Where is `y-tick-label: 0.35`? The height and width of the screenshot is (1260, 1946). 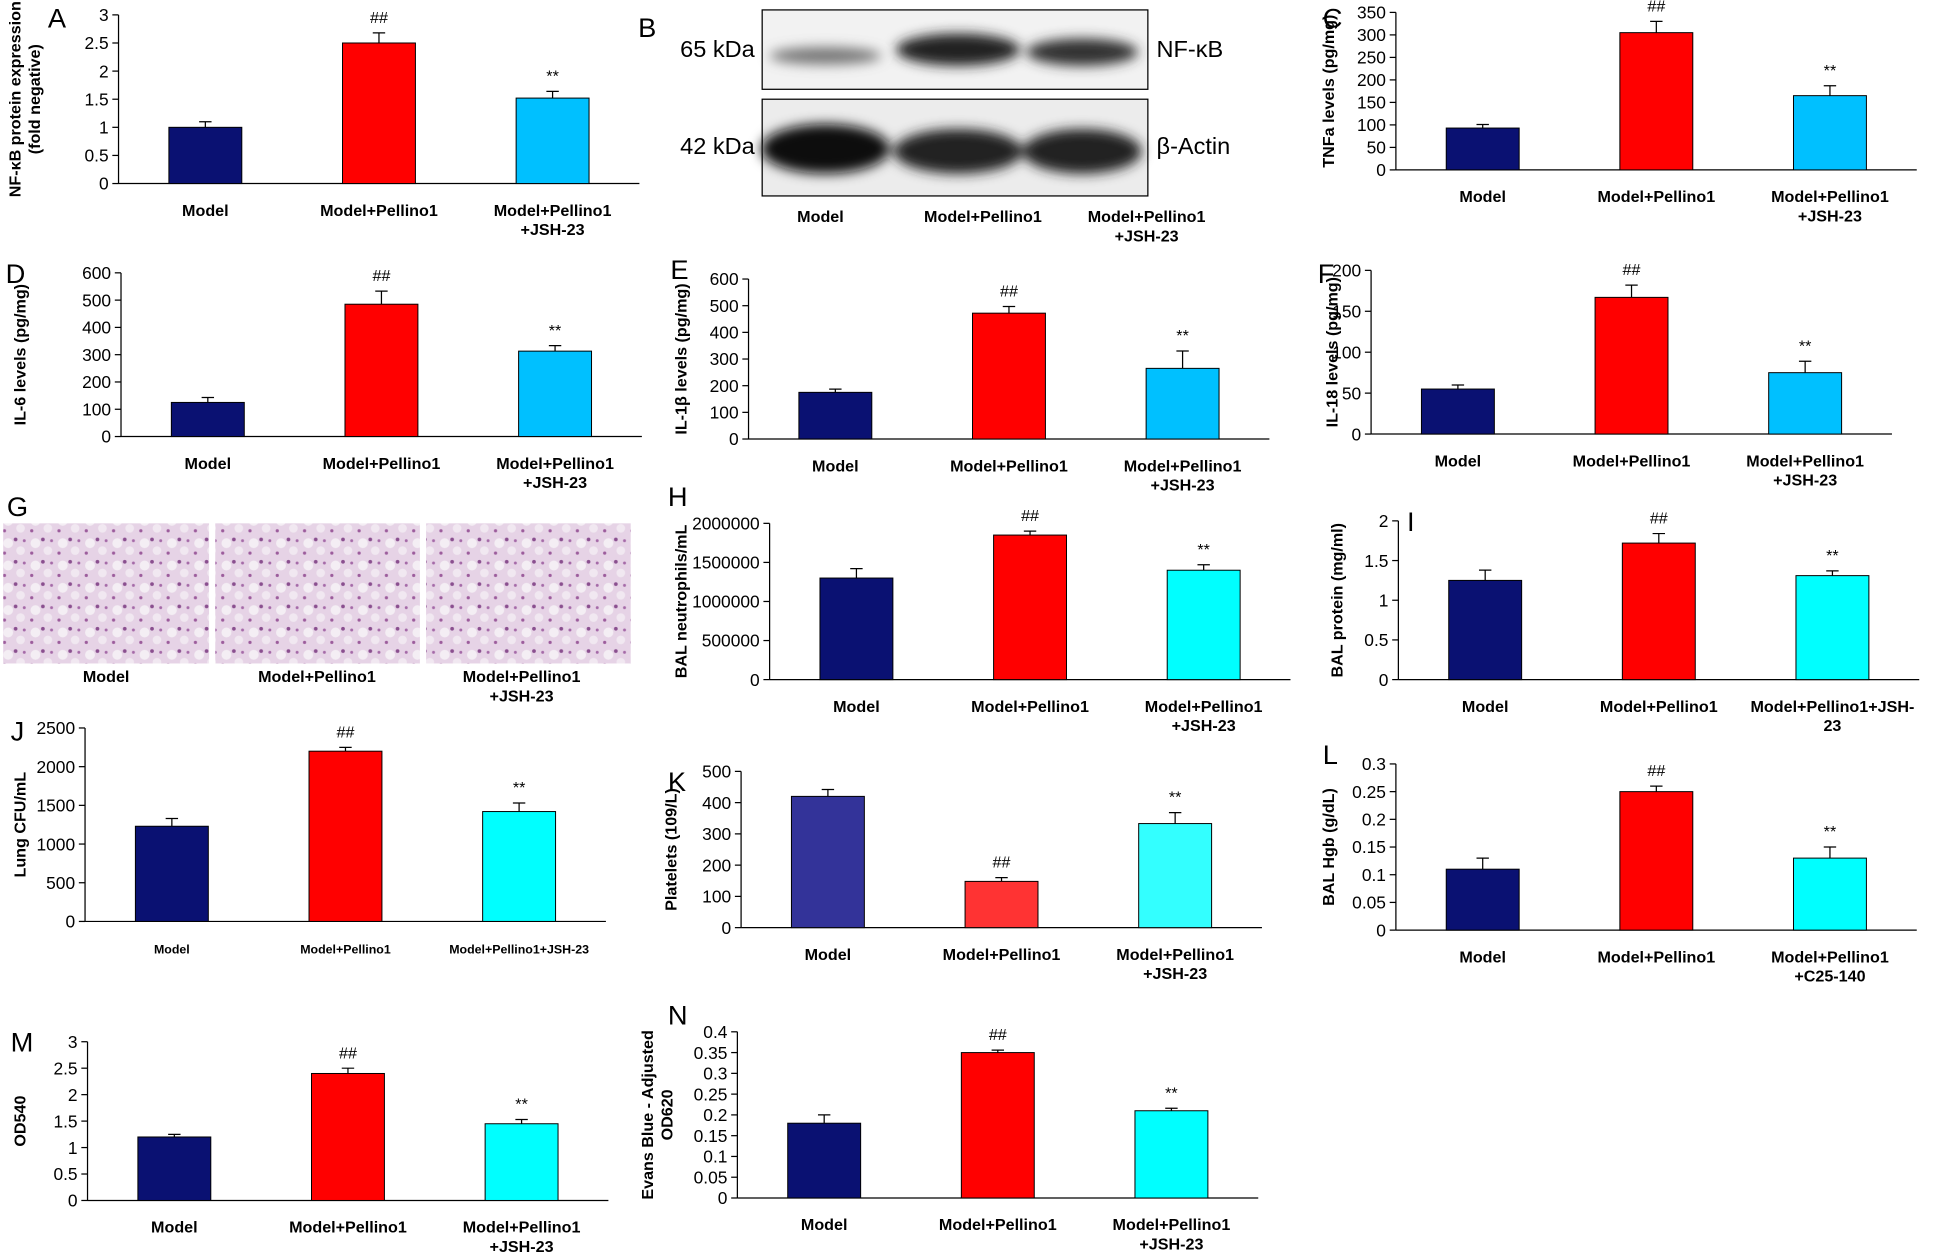 y-tick-label: 0.35 is located at coordinates (711, 1053).